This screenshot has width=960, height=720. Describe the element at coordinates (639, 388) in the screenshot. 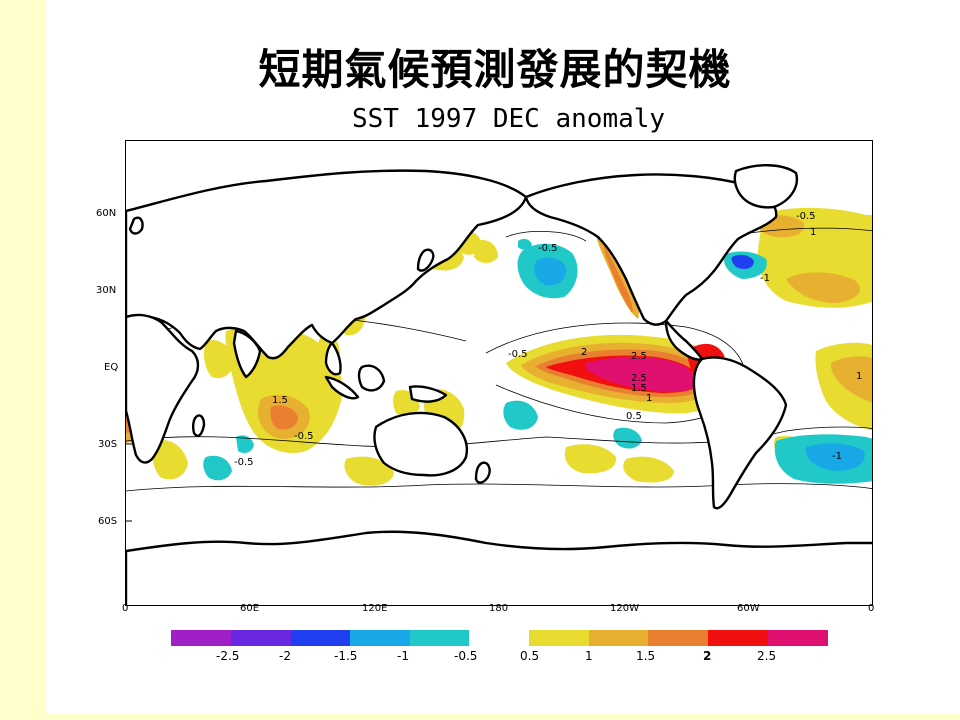

I see `contour-label-15: 1.5` at that location.